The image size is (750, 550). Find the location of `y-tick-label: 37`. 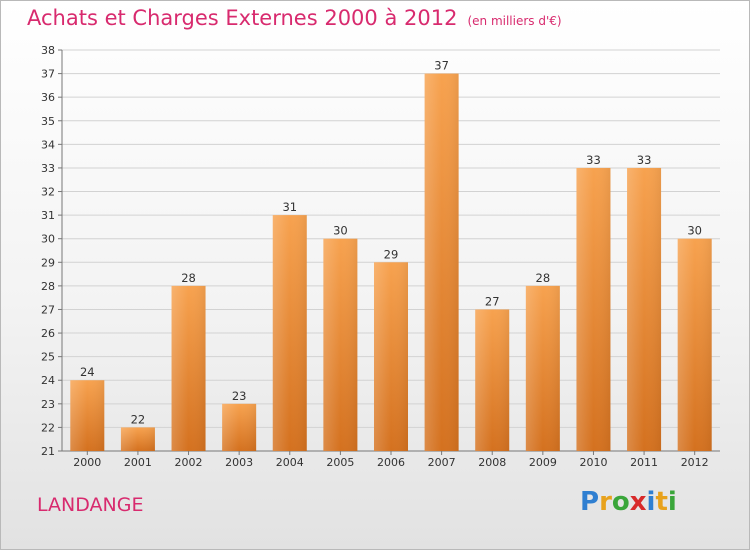

y-tick-label: 37 is located at coordinates (48, 74).